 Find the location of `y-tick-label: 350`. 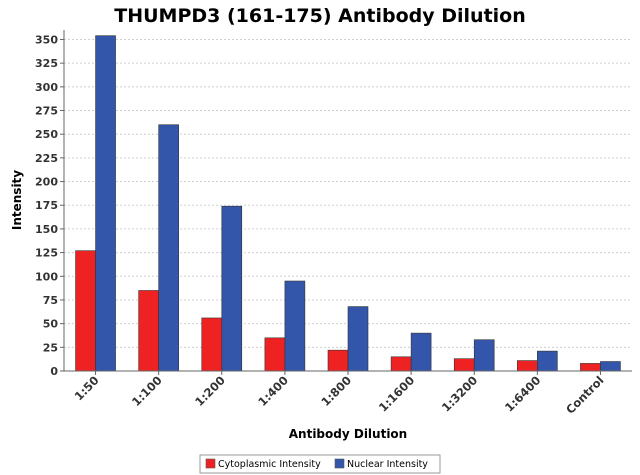

y-tick-label: 350 is located at coordinates (46, 39).